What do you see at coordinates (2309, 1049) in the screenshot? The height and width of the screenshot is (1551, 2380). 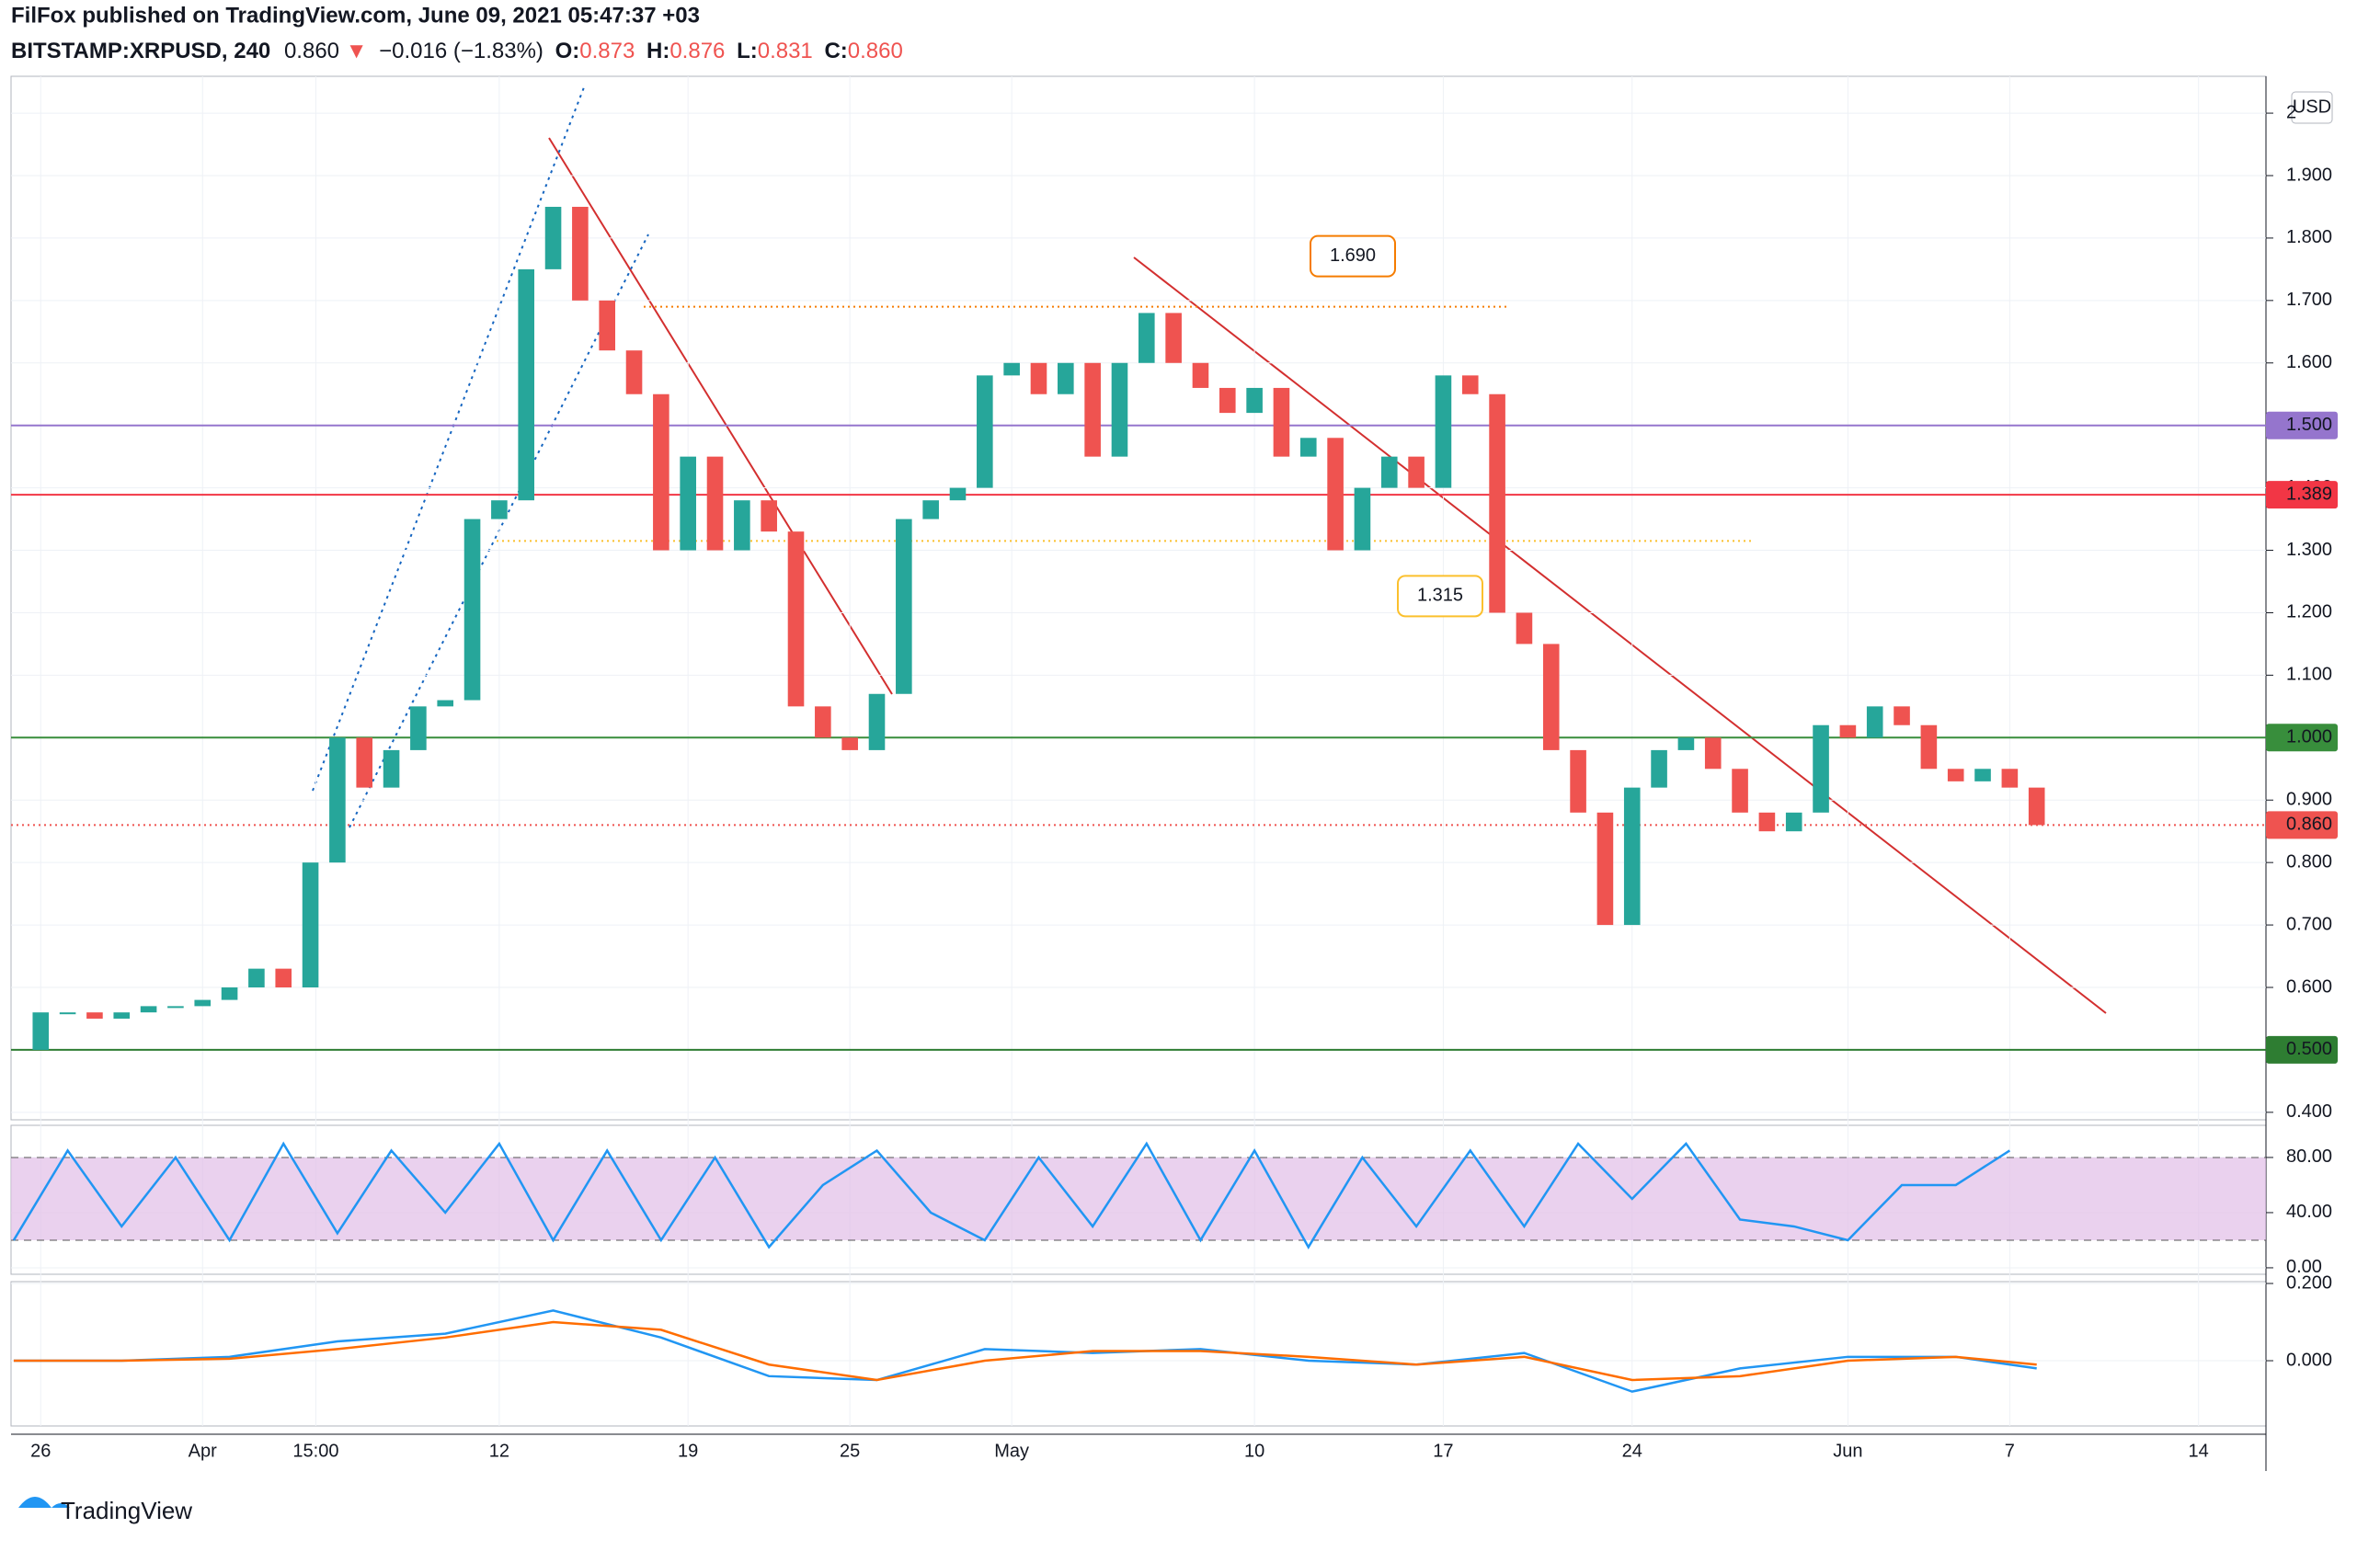 I see `level-label: 0.500` at bounding box center [2309, 1049].